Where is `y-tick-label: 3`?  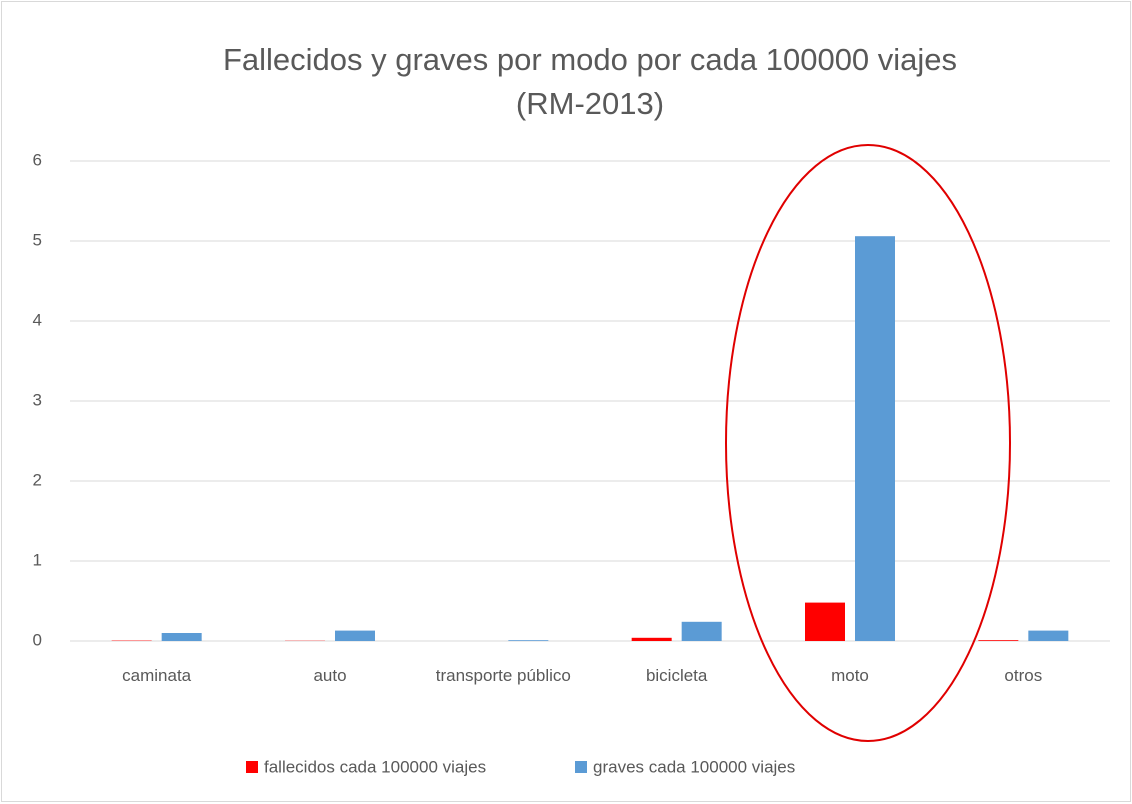 y-tick-label: 3 is located at coordinates (37, 399).